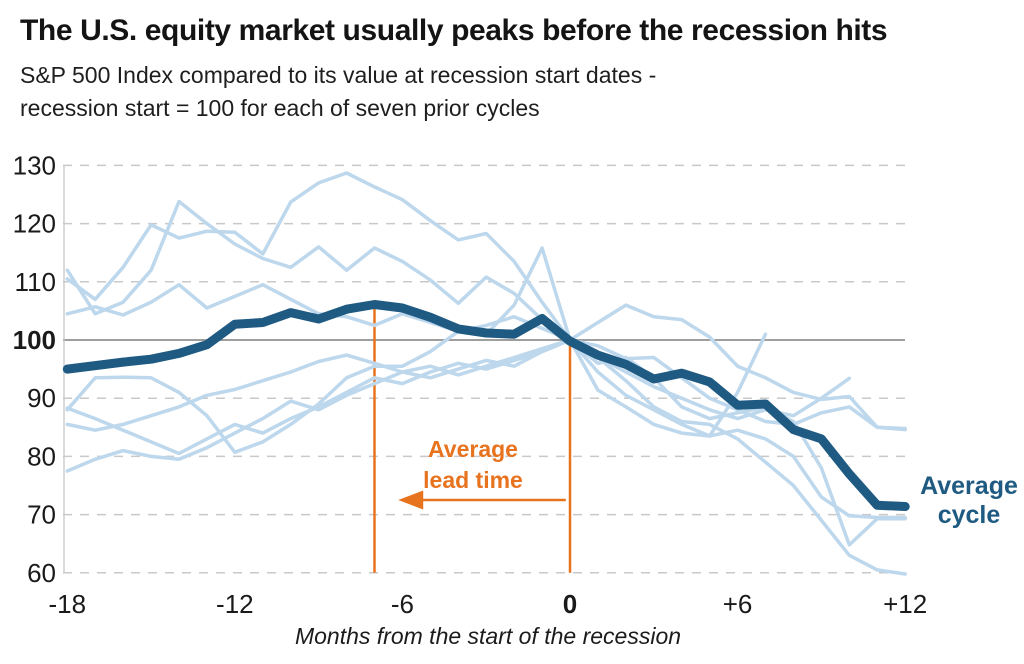 This screenshot has height=664, width=1024. I want to click on x-tick-label: +12, so click(905, 604).